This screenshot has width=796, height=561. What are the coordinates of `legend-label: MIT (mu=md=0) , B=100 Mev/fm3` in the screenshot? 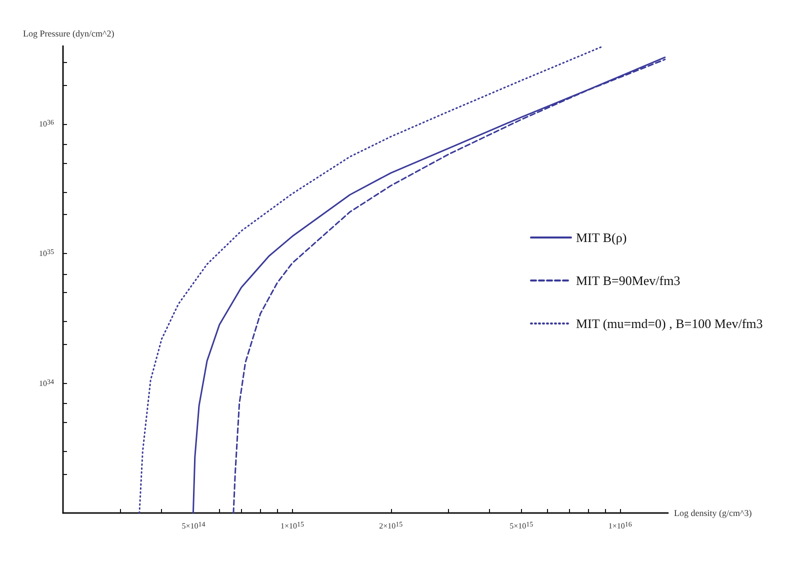 It's located at (669, 323).